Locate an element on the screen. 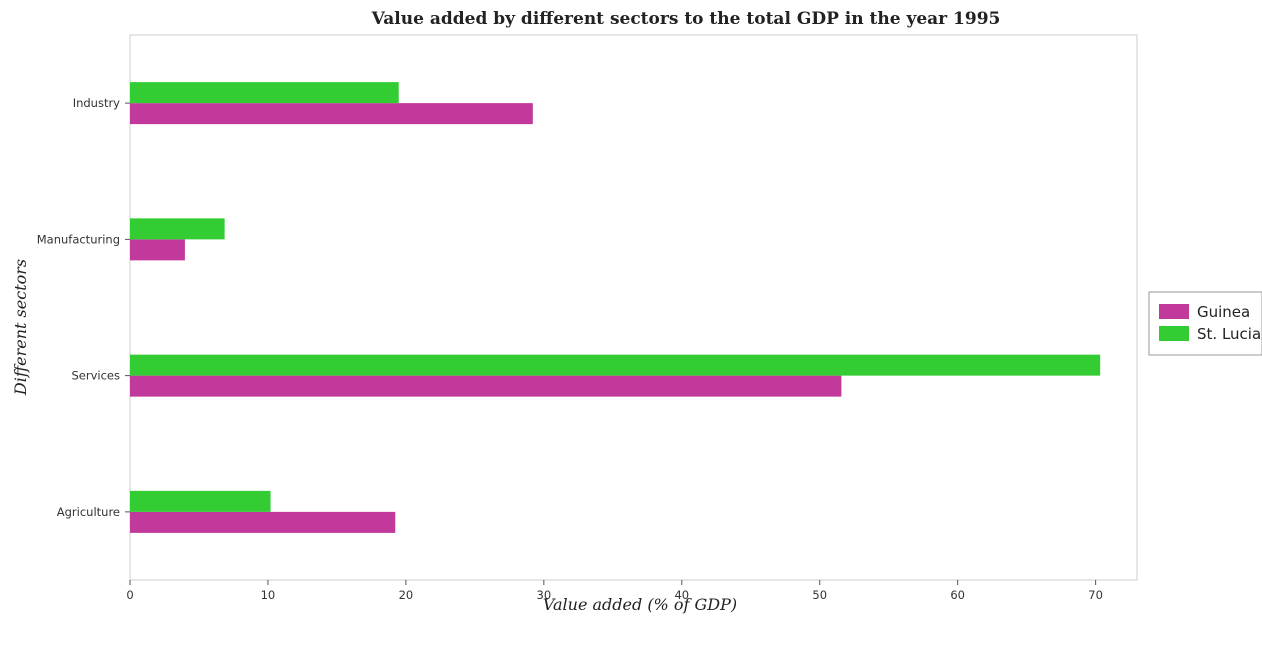 The image size is (1262, 650). legend-box is located at coordinates (1205, 323).